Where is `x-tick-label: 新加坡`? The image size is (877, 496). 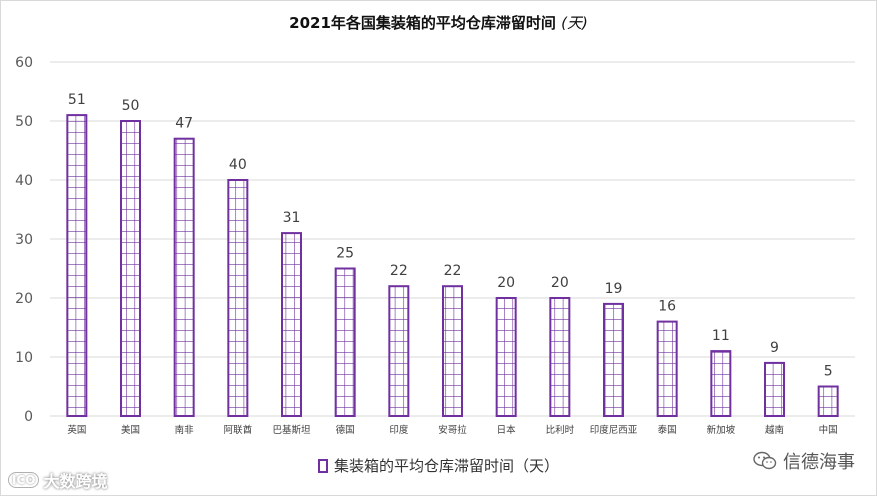
x-tick-label: 新加坡 is located at coordinates (721, 430).